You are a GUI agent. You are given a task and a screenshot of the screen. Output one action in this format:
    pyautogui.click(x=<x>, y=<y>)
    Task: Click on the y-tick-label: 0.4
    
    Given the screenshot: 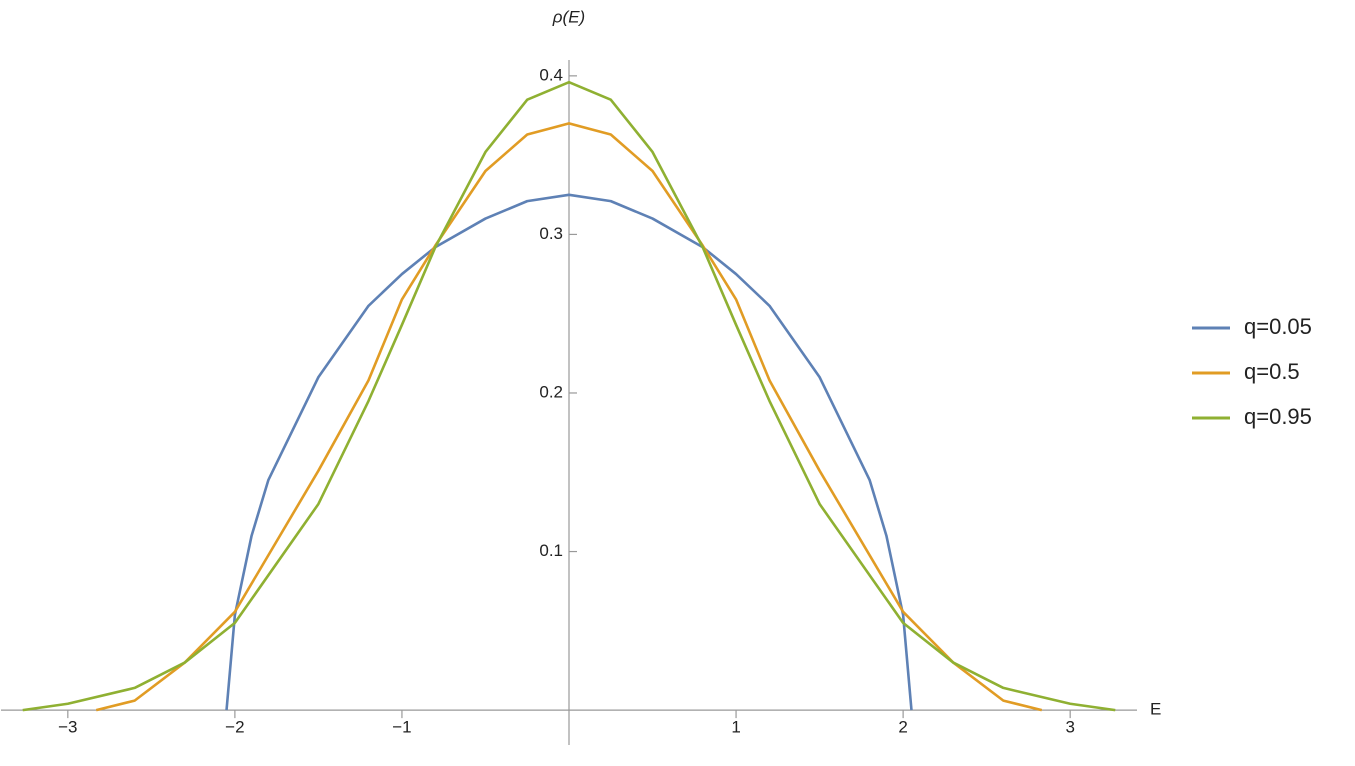 What is the action you would take?
    pyautogui.click(x=551, y=74)
    